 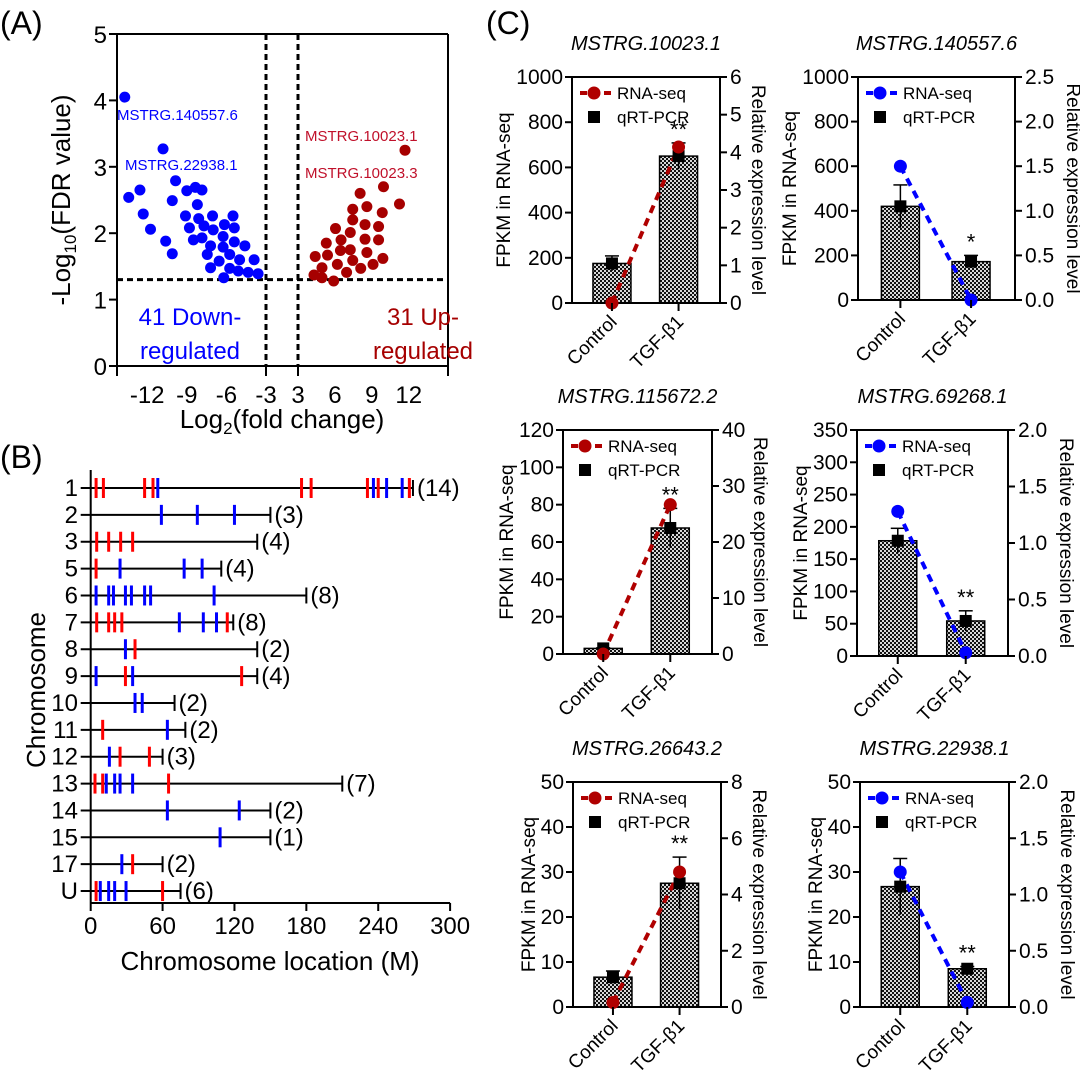 What do you see at coordinates (648, 693) in the screenshot?
I see `category-label: TGF-β1` at bounding box center [648, 693].